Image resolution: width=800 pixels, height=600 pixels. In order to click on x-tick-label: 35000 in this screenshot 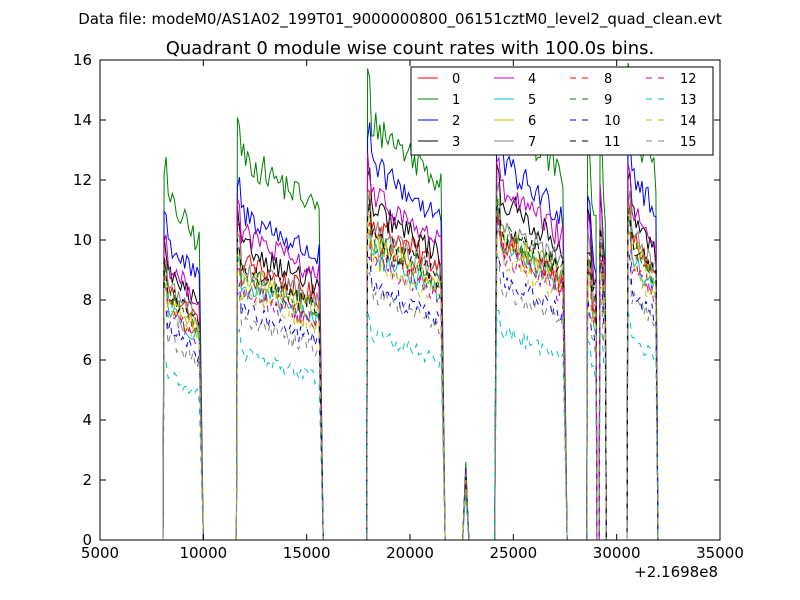, I will do `click(720, 553)`.